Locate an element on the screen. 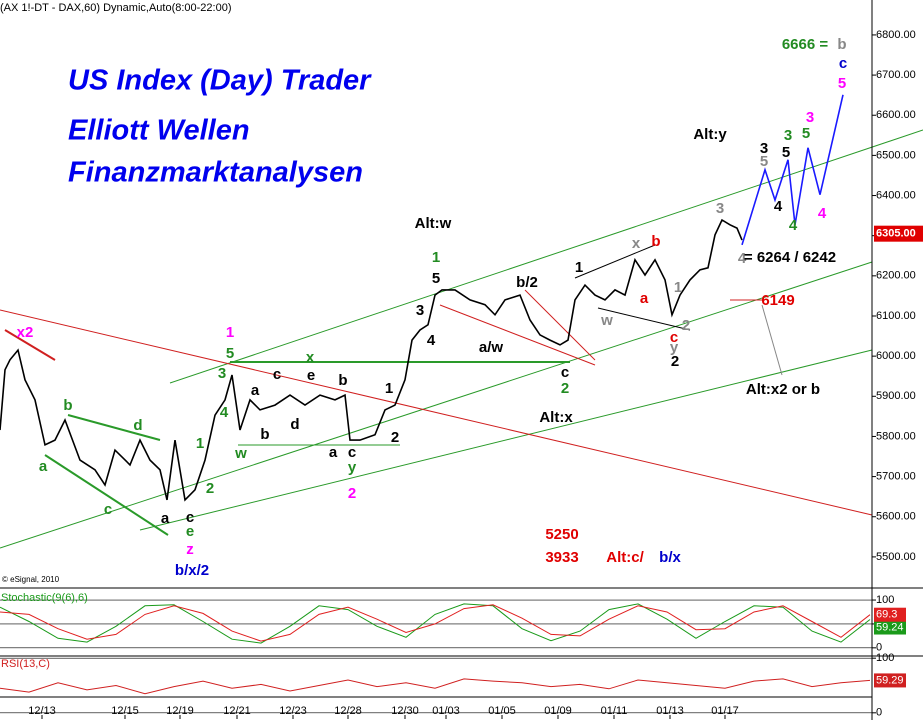 The image size is (923, 720). panel-title: Stochastic(9(6),6) is located at coordinates (44, 598).